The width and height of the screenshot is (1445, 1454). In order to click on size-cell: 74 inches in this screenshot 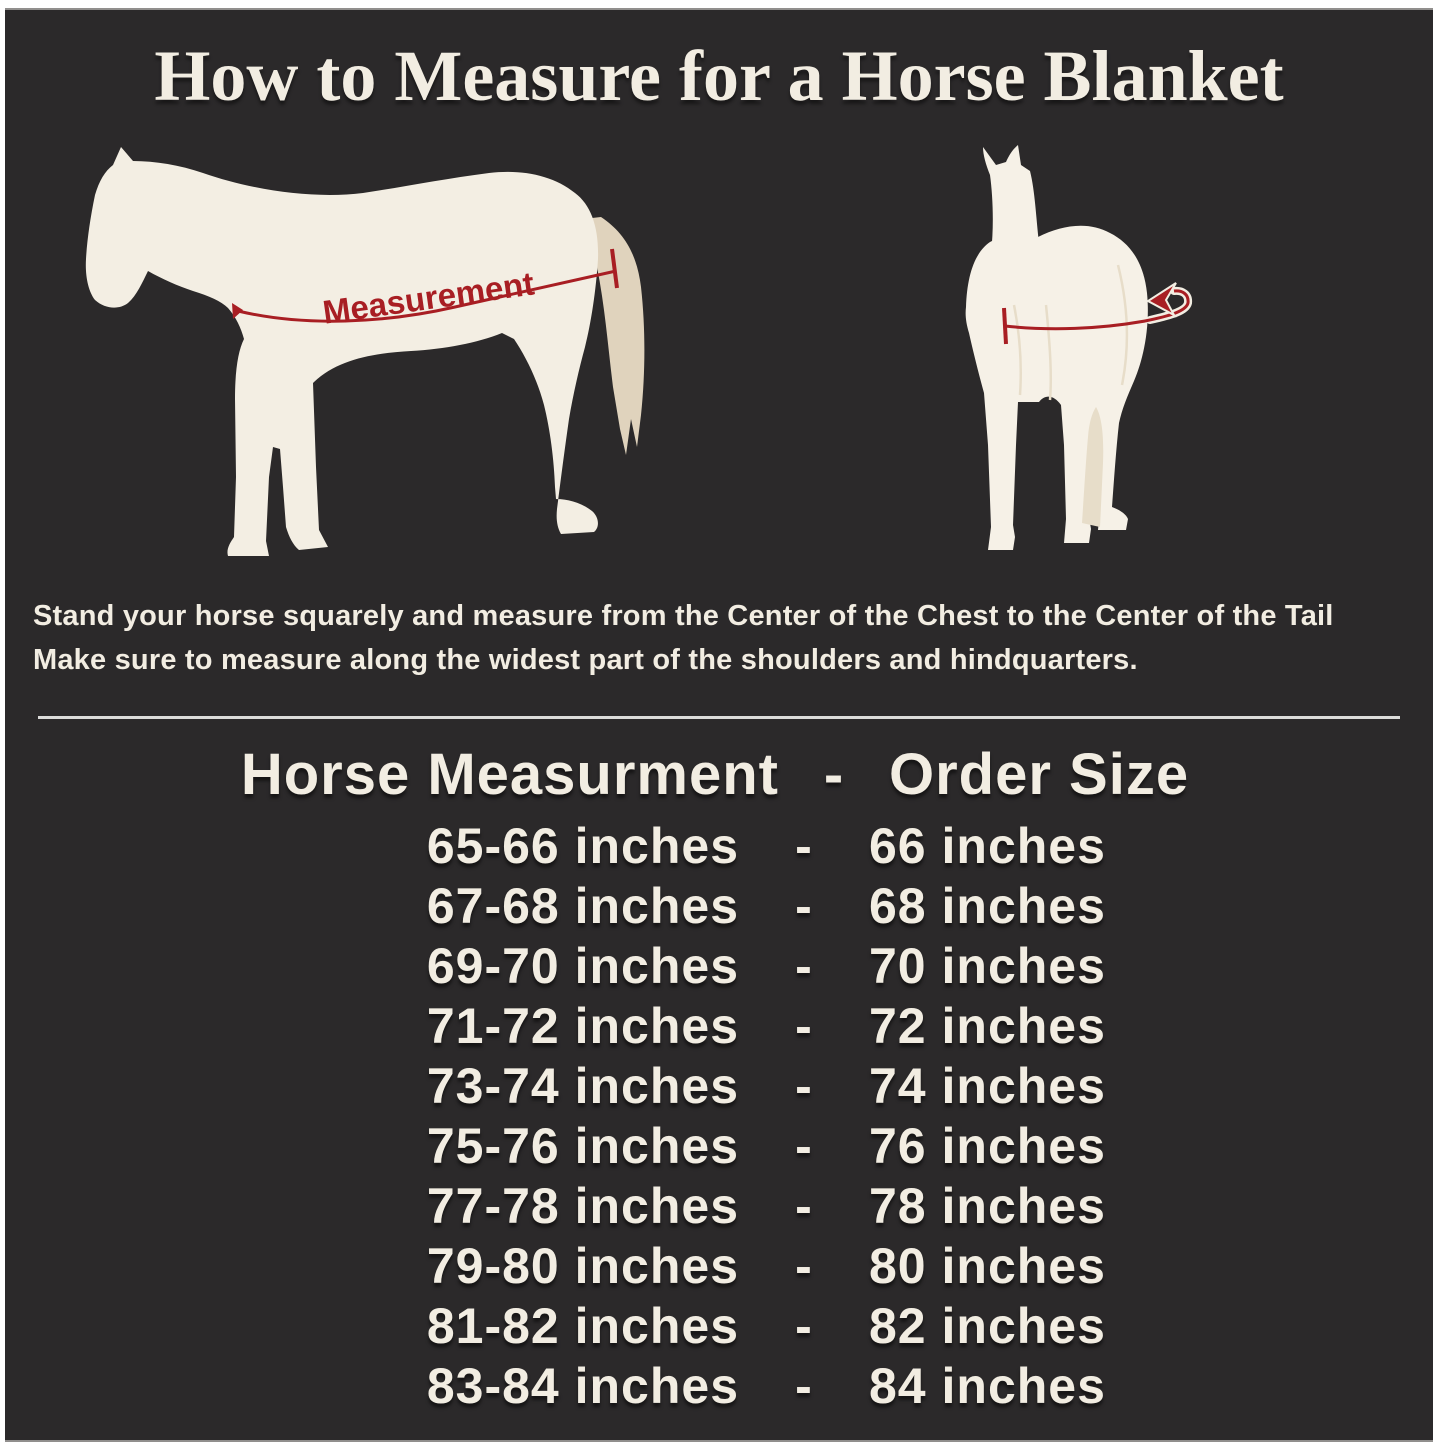, I will do `click(987, 1086)`.